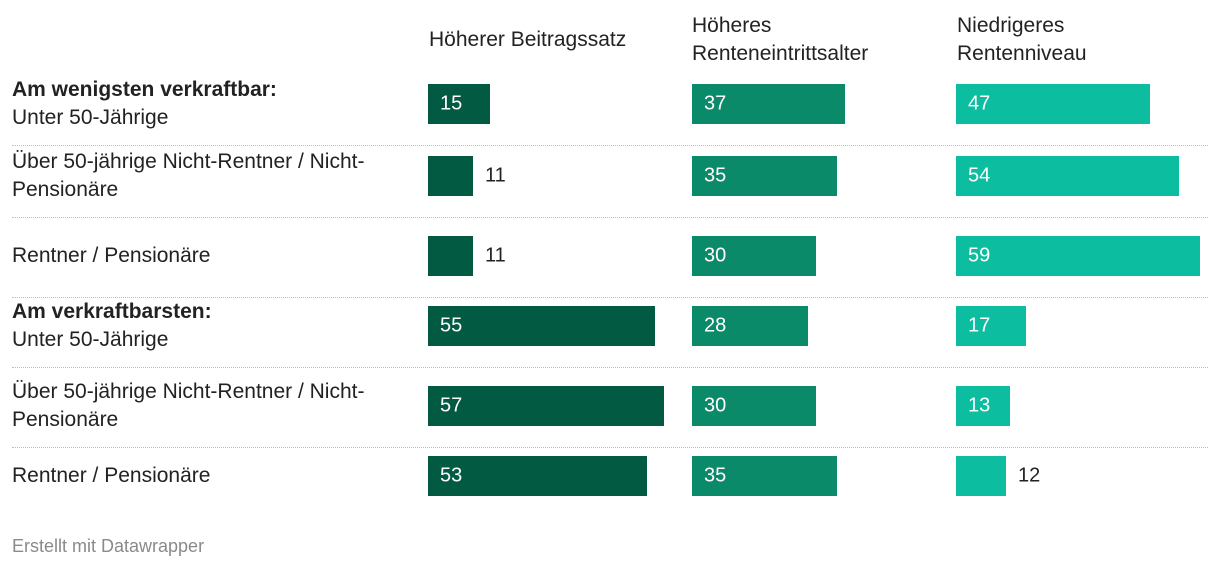 The height and width of the screenshot is (574, 1220). I want to click on bar-value-label: 57, so click(451, 405).